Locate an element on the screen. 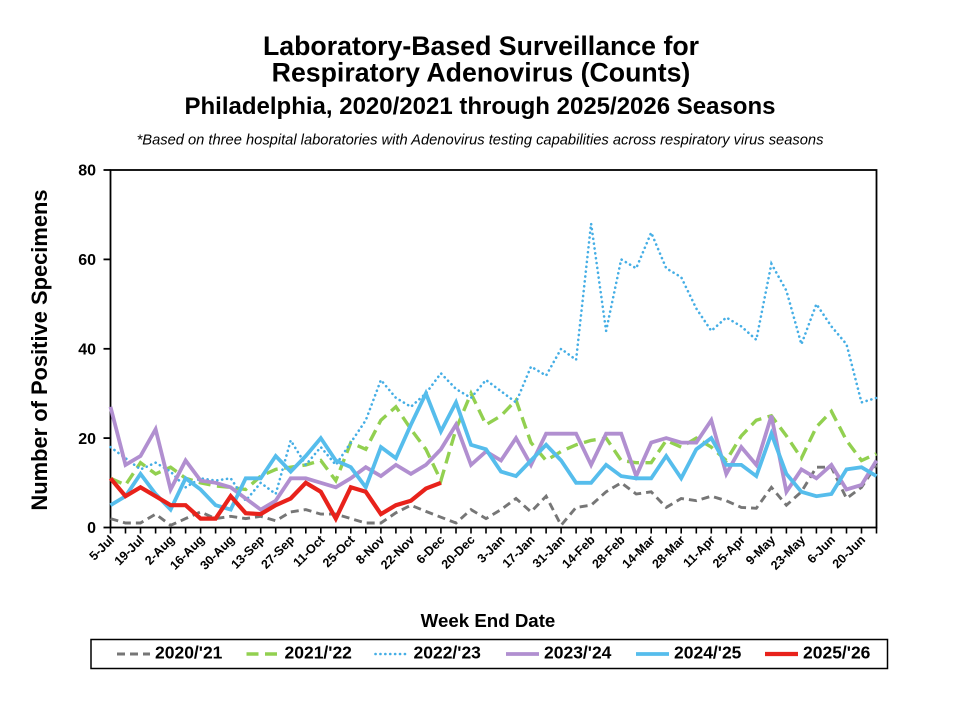 The image size is (960, 720). svg-text: 2024/'25 is located at coordinates (708, 652).